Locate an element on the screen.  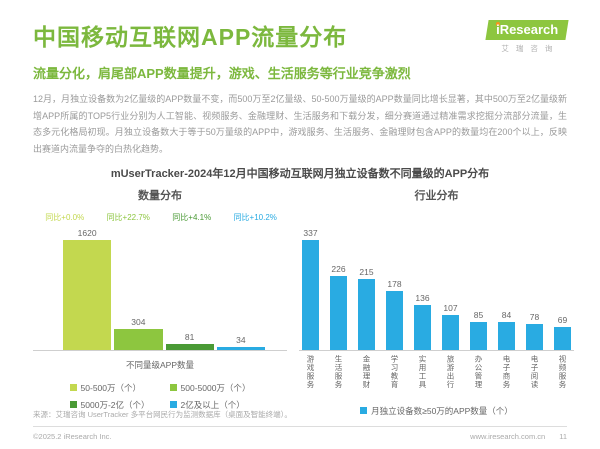
bar-column: 178 is located at coordinates (394, 314).